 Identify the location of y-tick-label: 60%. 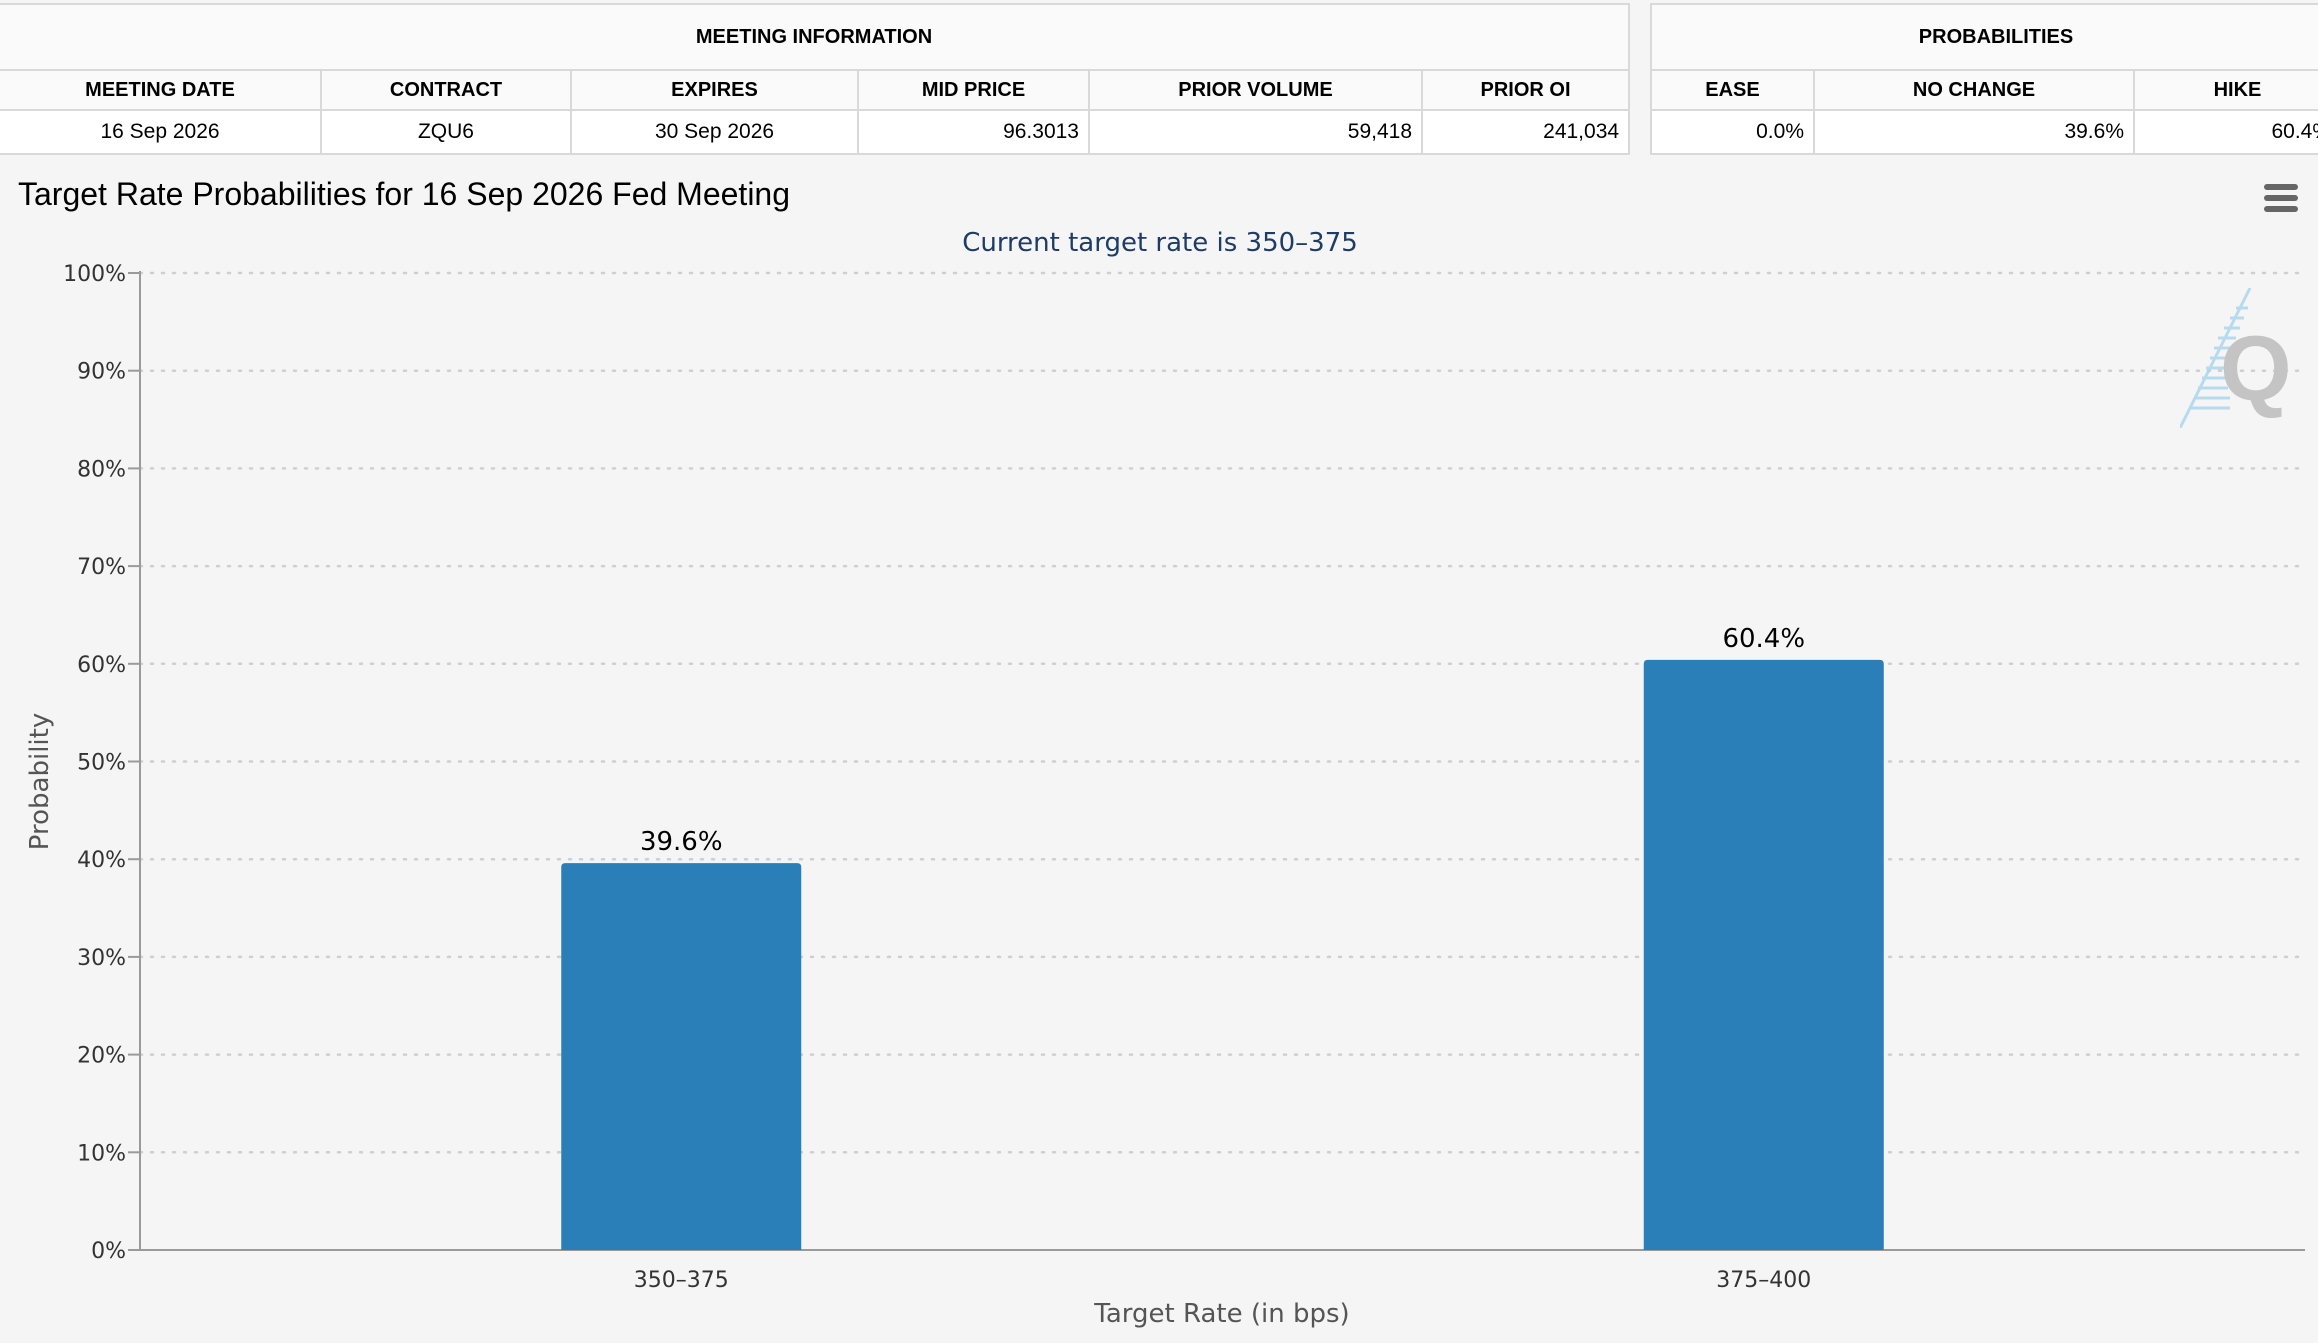
(101, 665).